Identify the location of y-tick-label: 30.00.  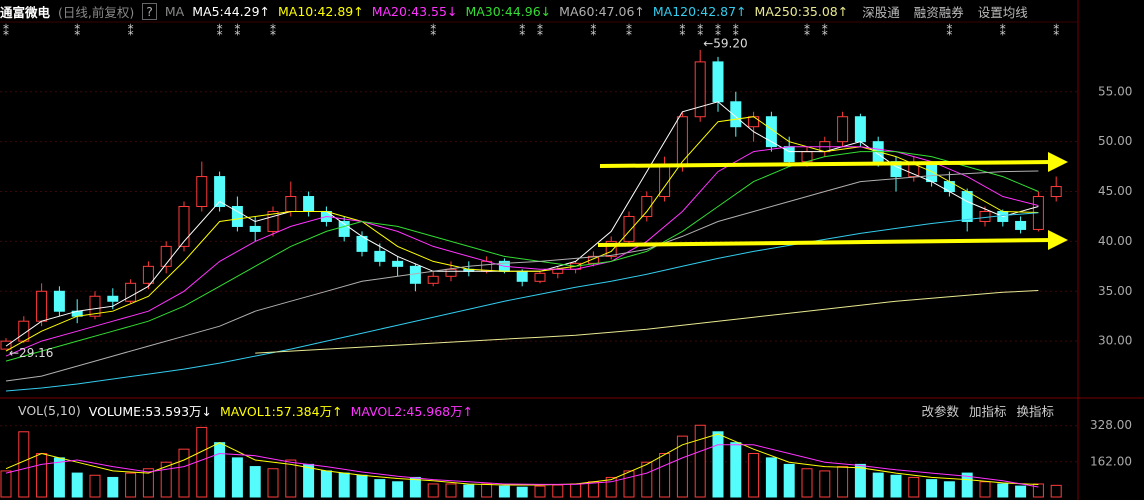
(1115, 341).